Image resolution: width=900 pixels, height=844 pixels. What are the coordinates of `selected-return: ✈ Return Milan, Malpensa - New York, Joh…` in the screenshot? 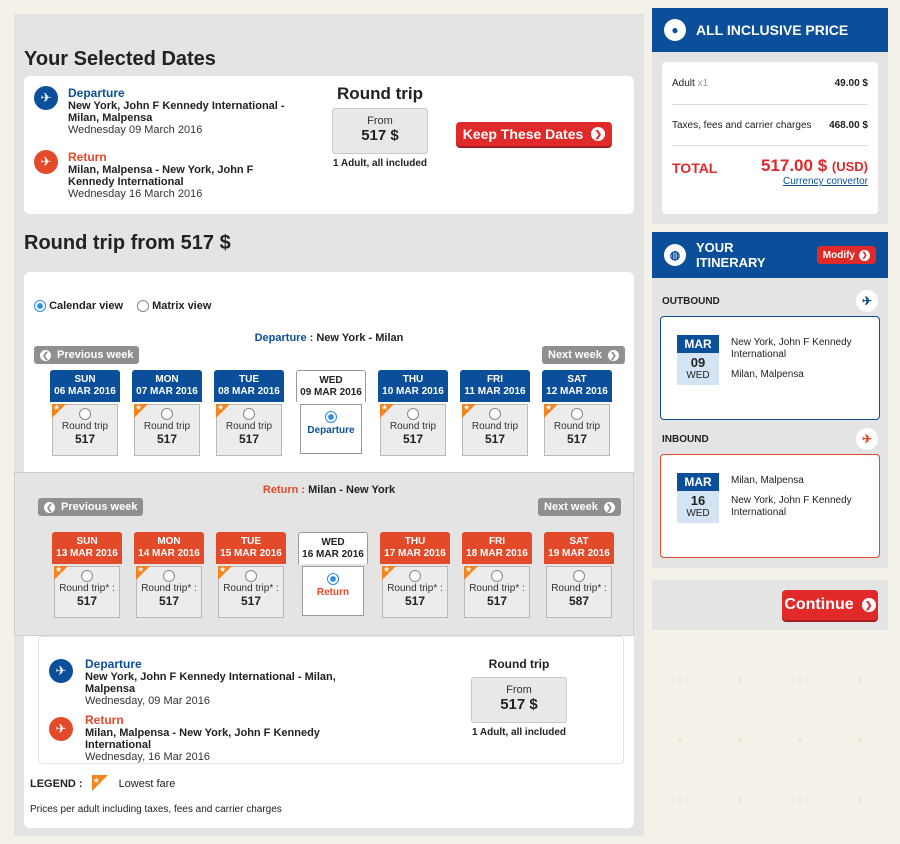 It's located at (161, 175).